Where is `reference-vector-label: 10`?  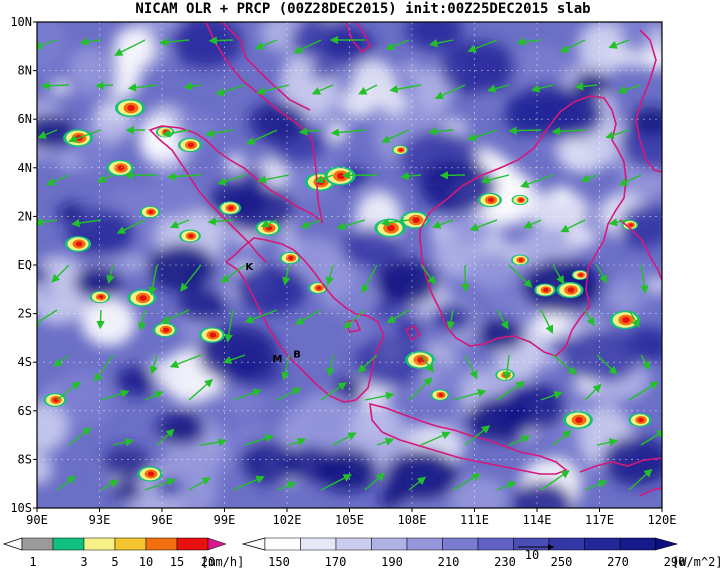
reference-vector-label: 10 is located at coordinates (532, 555).